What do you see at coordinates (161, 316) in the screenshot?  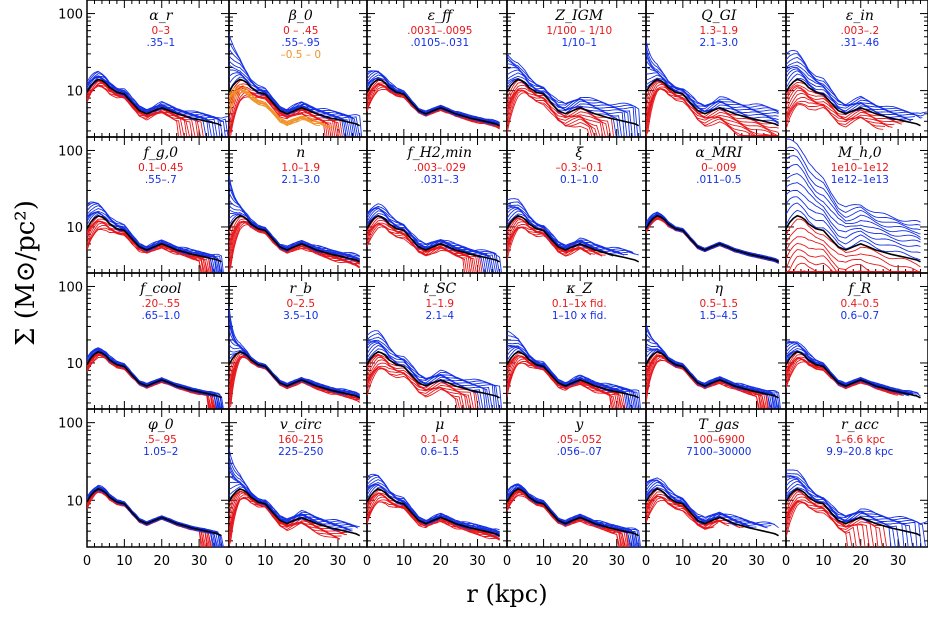 I see `panel-range-label: .65–1.0` at bounding box center [161, 316].